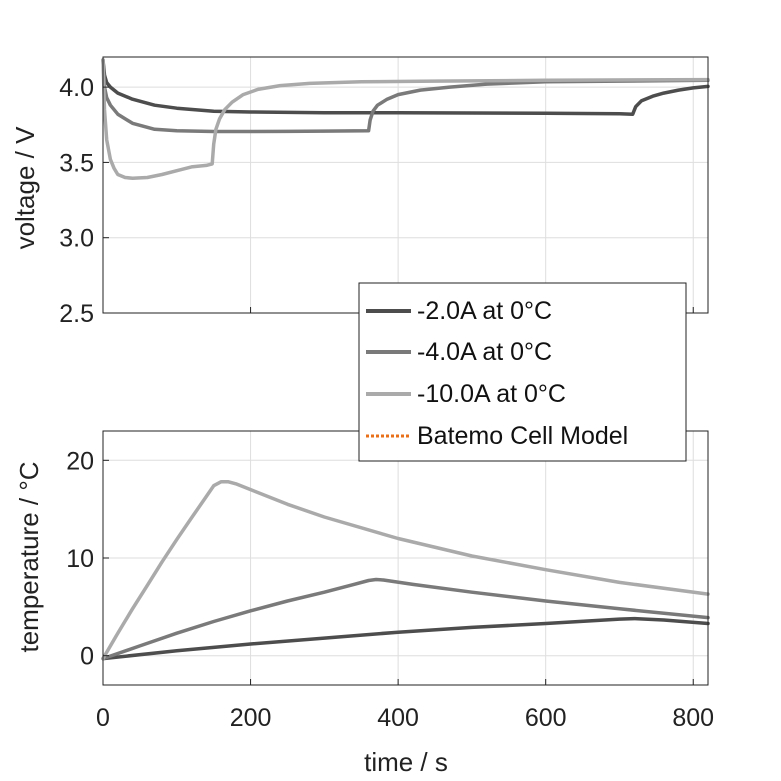  I want to click on temperature-ytick-label-0: 0, so click(87, 657).